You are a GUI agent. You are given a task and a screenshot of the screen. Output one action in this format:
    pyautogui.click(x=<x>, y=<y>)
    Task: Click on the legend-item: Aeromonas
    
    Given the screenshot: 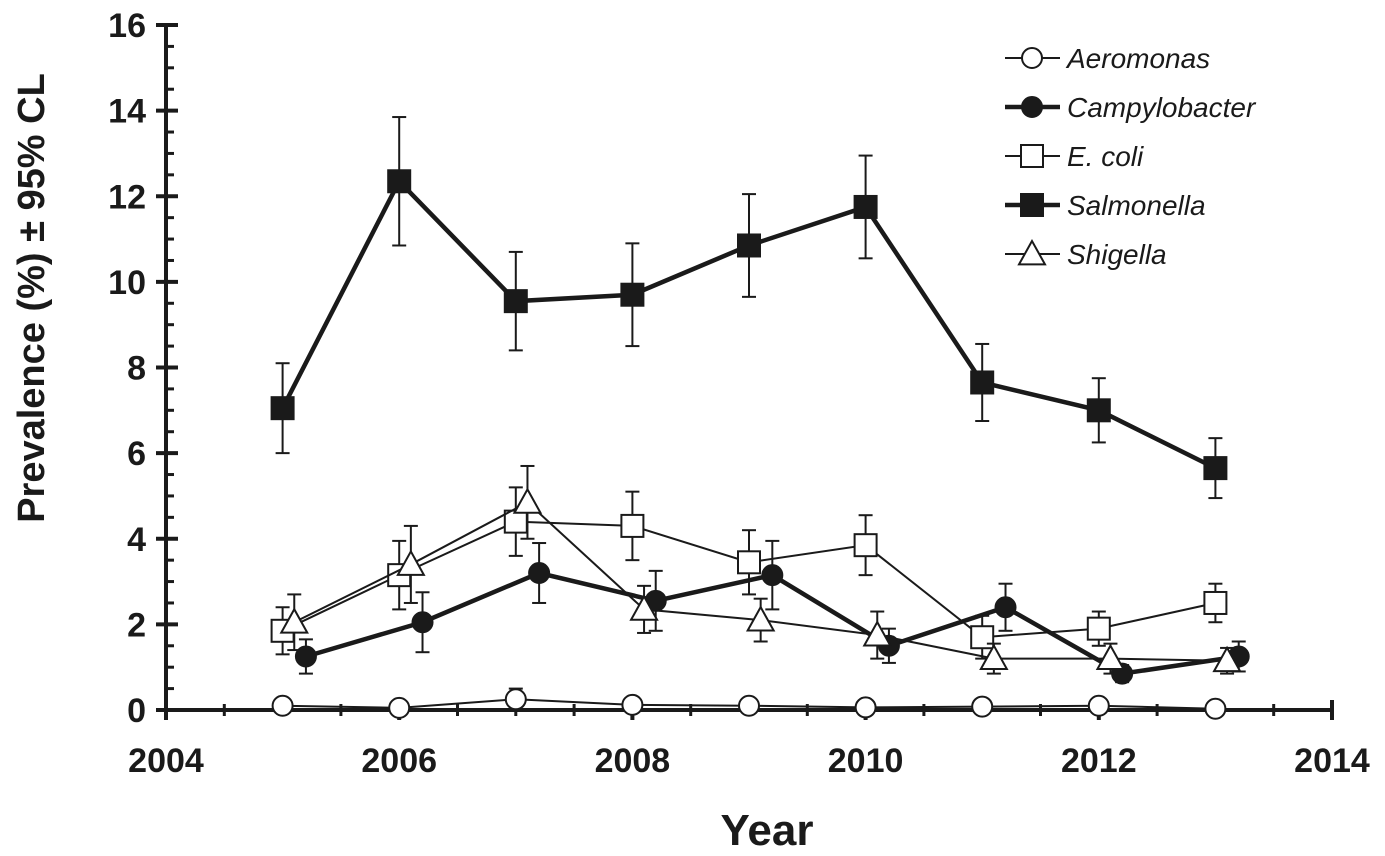 What is the action you would take?
    pyautogui.click(x=1107, y=58)
    